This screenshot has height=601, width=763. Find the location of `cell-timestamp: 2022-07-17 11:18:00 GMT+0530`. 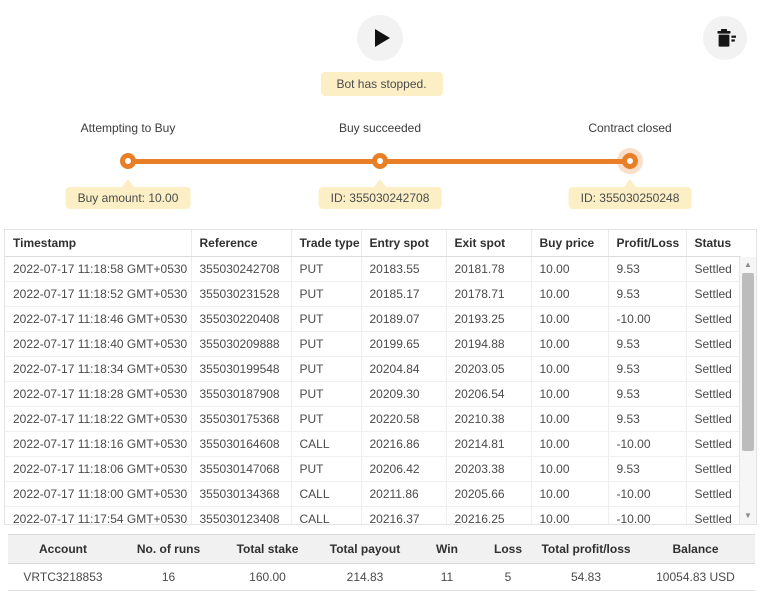

cell-timestamp: 2022-07-17 11:18:00 GMT+0530 is located at coordinates (98, 494).